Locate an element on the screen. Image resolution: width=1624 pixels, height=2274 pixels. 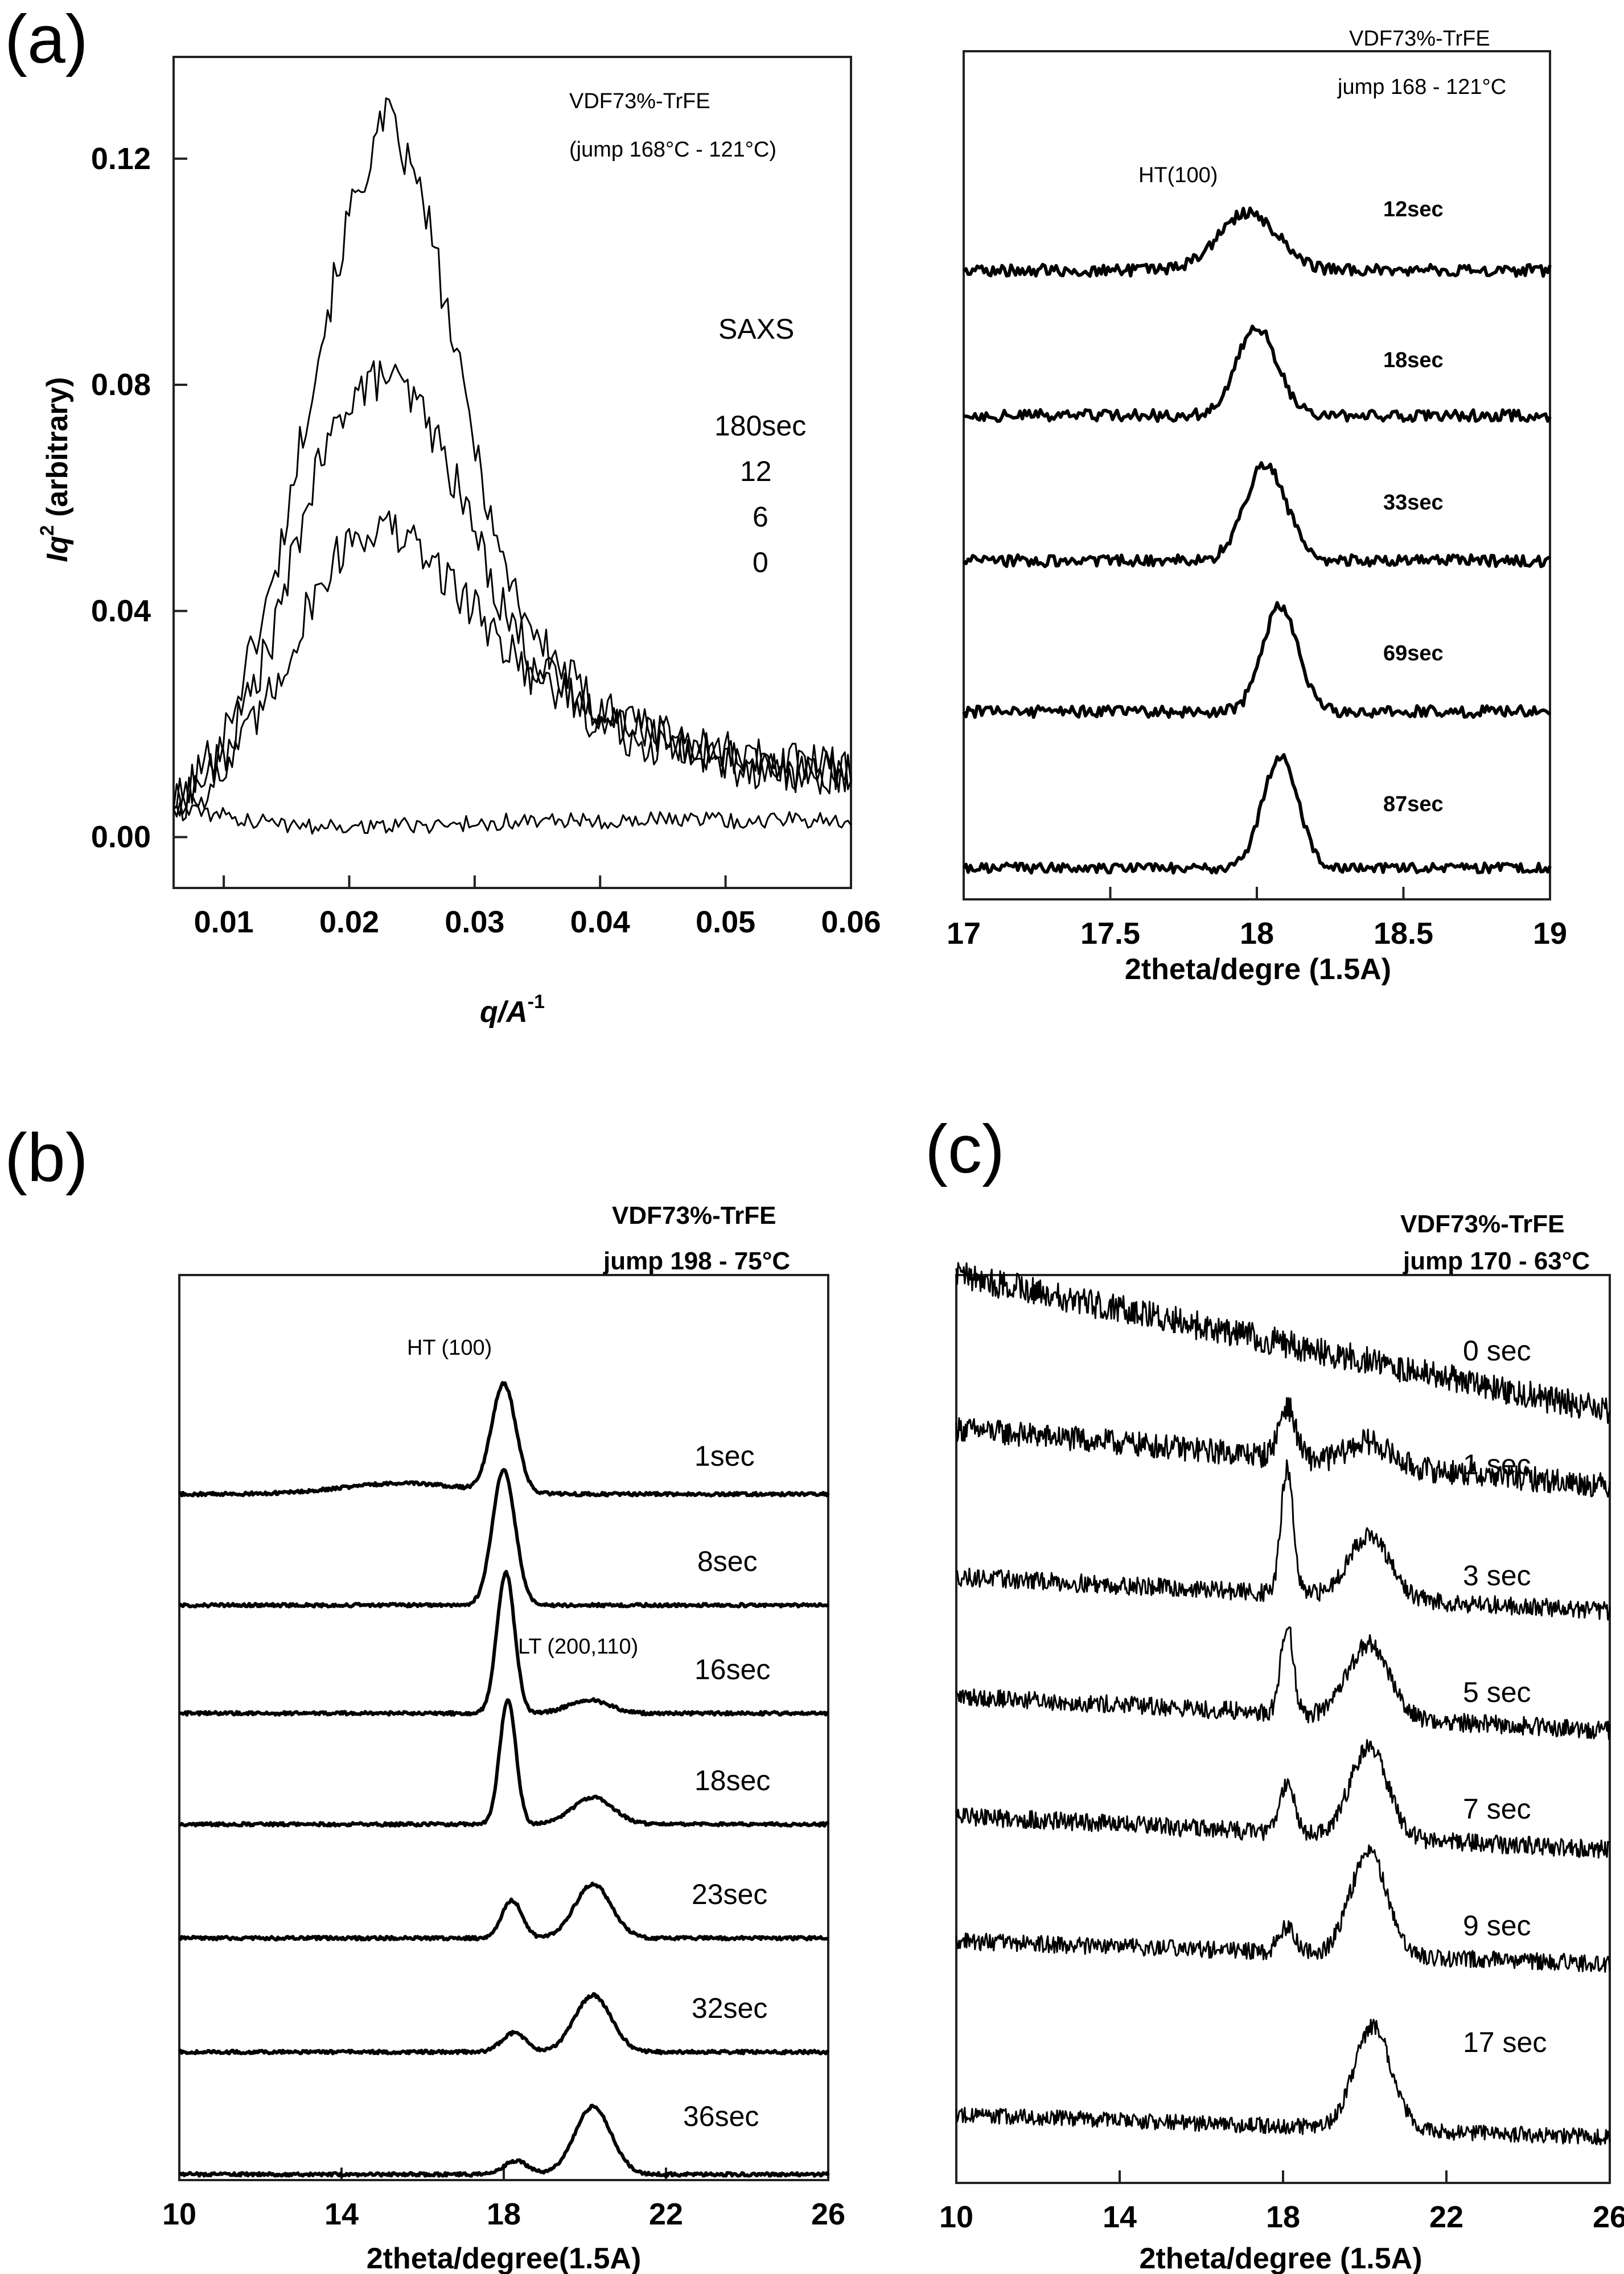
waxd-b-series-label: 8sec is located at coordinates (727, 1561).